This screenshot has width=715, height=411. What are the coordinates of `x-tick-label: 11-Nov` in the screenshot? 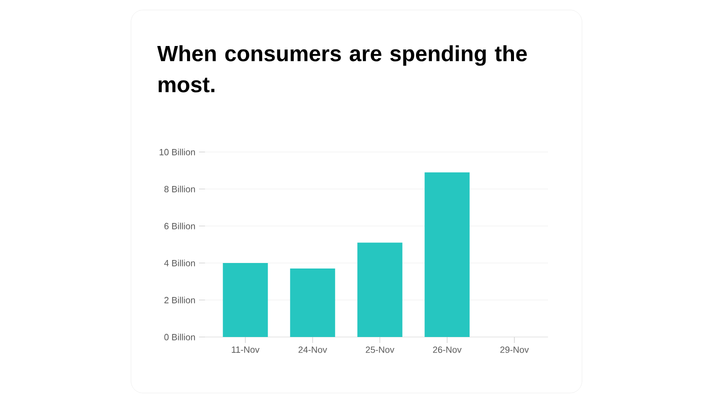 It's located at (246, 349).